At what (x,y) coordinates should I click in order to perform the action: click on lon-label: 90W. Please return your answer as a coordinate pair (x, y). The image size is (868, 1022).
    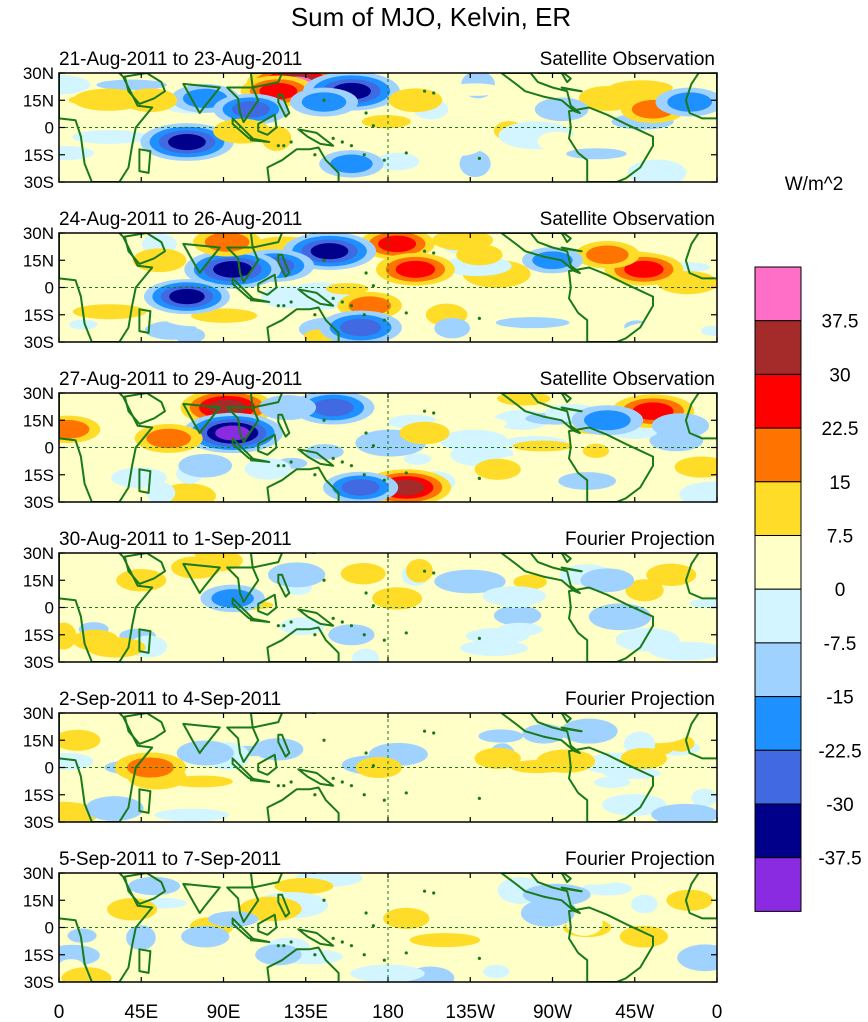
    Looking at the image, I should click on (552, 1012).